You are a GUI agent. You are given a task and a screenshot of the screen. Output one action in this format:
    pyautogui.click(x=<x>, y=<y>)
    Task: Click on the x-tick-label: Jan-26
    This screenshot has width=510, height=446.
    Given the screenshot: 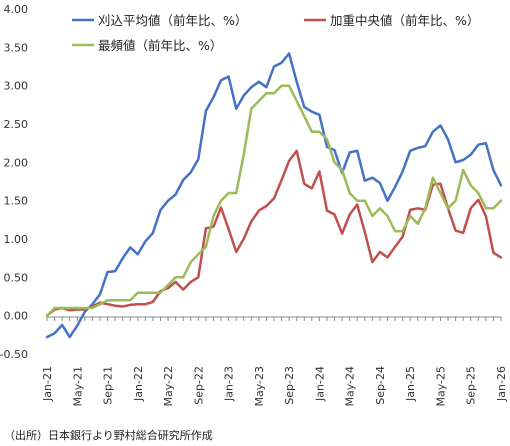 What is the action you would take?
    pyautogui.click(x=501, y=384)
    